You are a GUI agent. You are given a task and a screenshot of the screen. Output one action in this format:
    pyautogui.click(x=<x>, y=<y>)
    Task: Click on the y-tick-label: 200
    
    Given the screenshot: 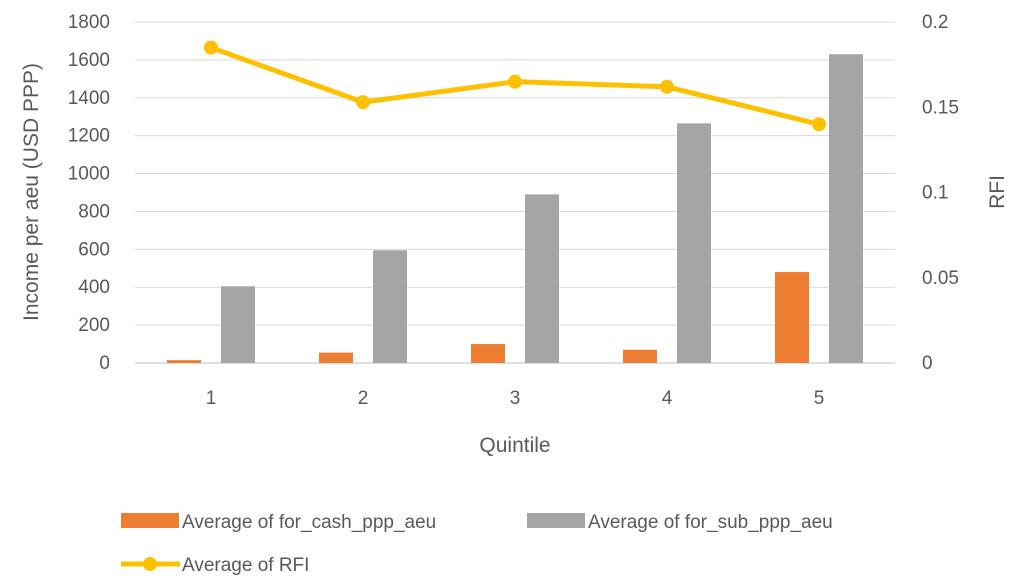 What is the action you would take?
    pyautogui.click(x=94, y=325)
    